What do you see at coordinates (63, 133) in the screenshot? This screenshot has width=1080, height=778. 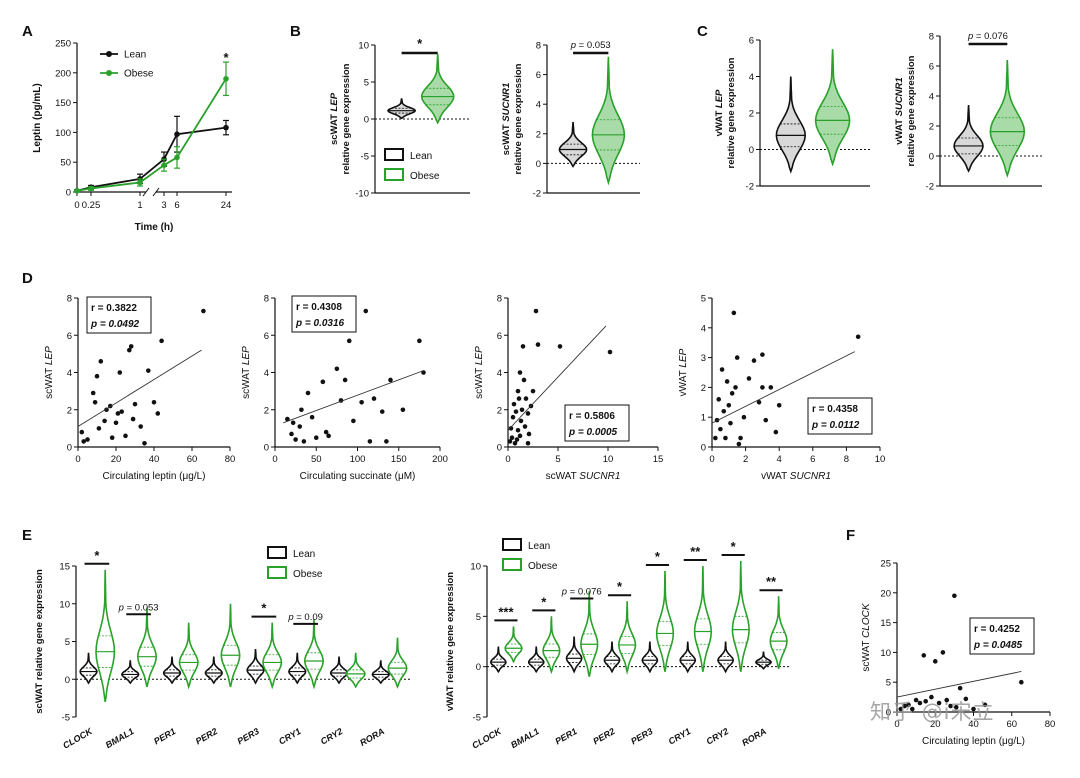 I see `y-tick-label: 100` at bounding box center [63, 133].